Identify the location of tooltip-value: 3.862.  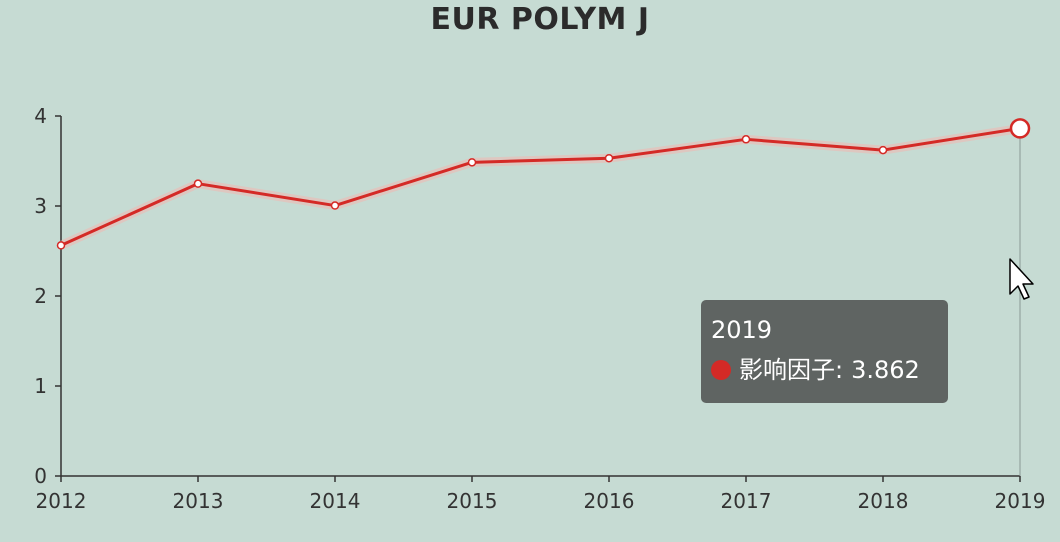
(885, 370).